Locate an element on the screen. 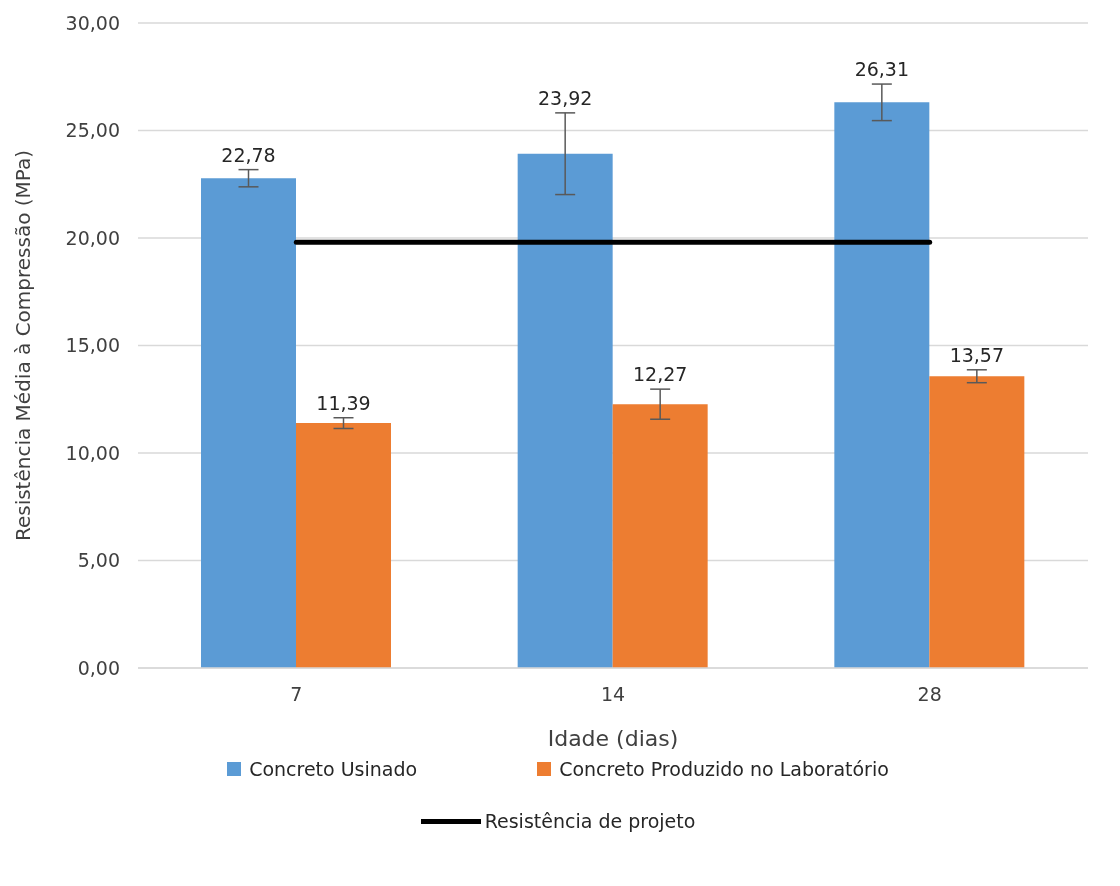 This screenshot has width=1120, height=886. y-tick-label: 5,00 is located at coordinates (98, 560).